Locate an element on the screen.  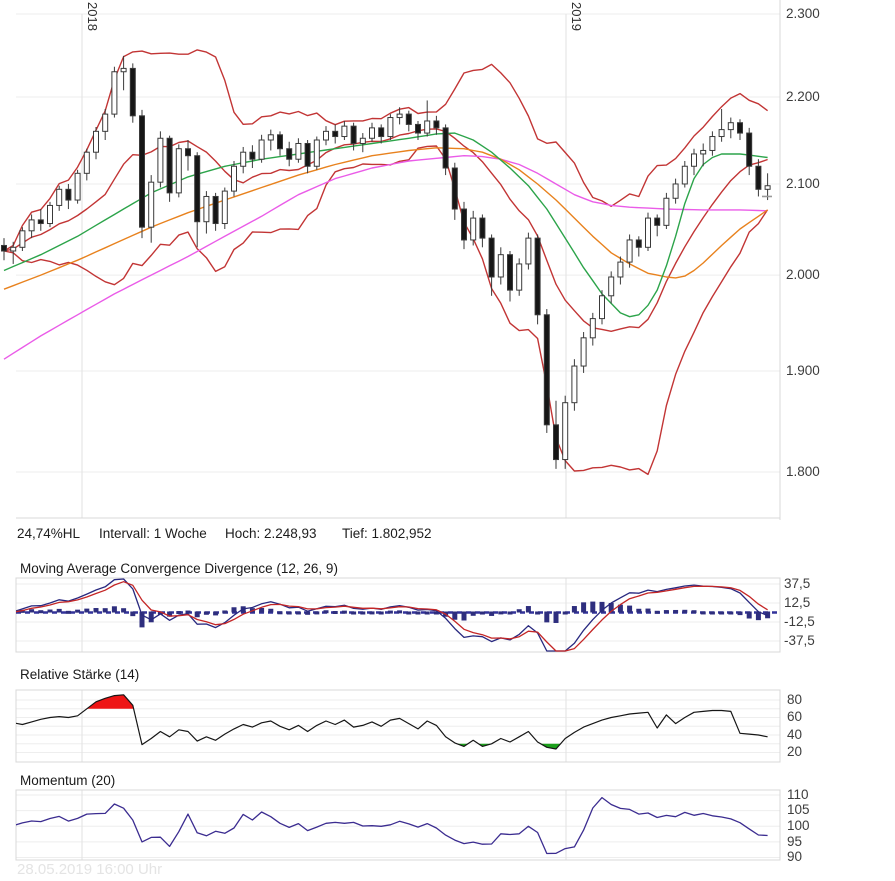
price-axis-label: 2.300 is located at coordinates (803, 13).